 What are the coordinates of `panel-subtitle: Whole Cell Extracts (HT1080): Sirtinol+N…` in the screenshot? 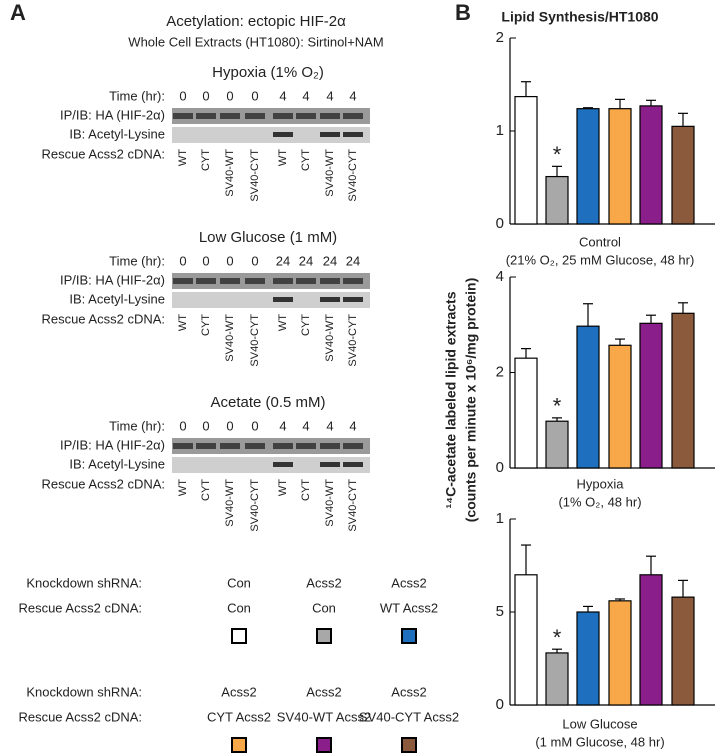 It's located at (255, 41).